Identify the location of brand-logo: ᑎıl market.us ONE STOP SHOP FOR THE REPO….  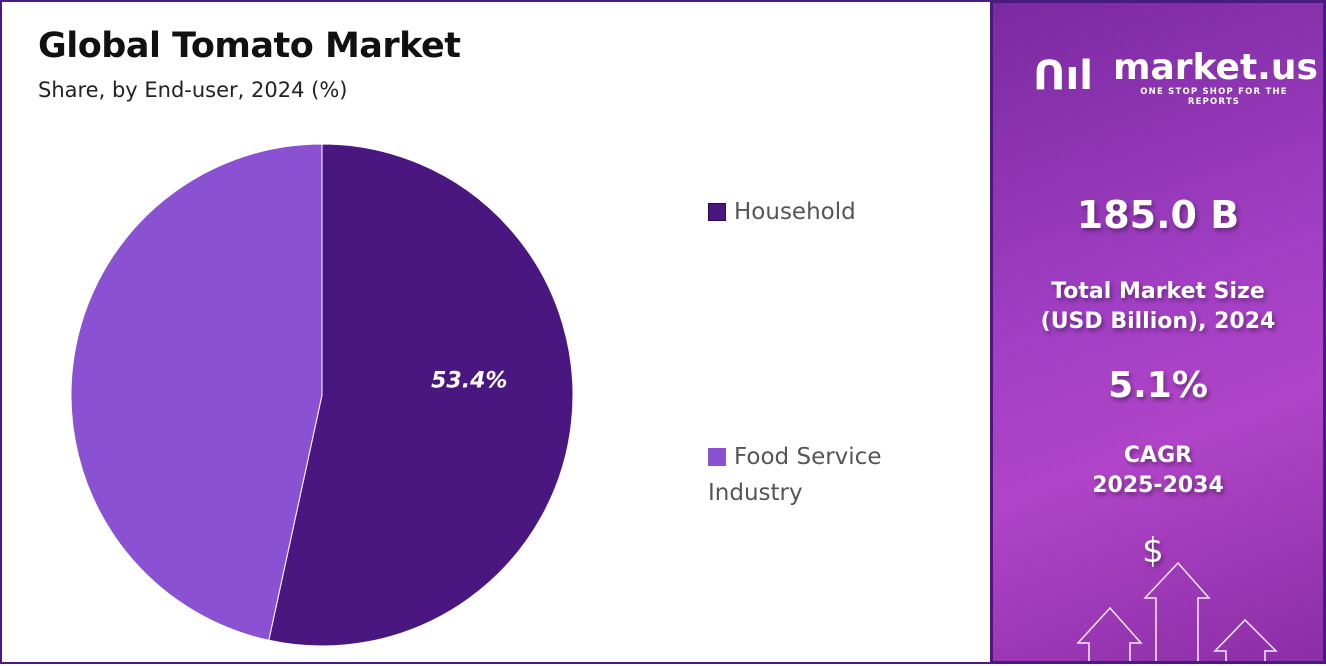
(1175, 77).